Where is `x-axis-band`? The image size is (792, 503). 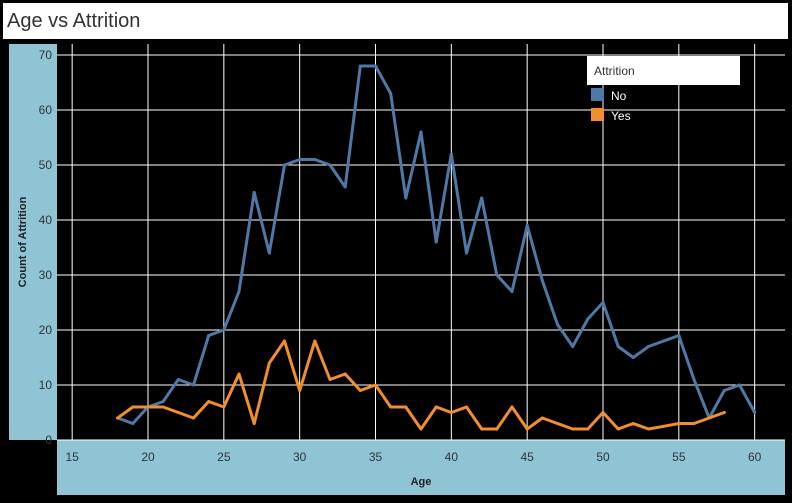
x-axis-band is located at coordinates (421, 467).